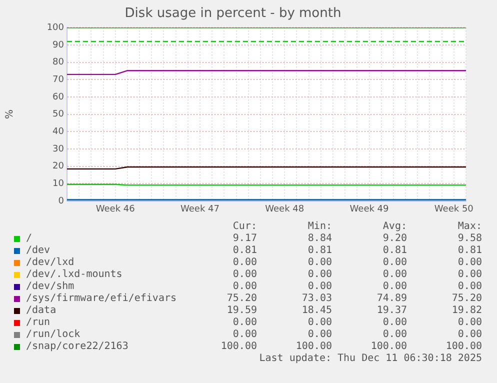 The image size is (497, 383). I want to click on text: Cur:, so click(244, 226).